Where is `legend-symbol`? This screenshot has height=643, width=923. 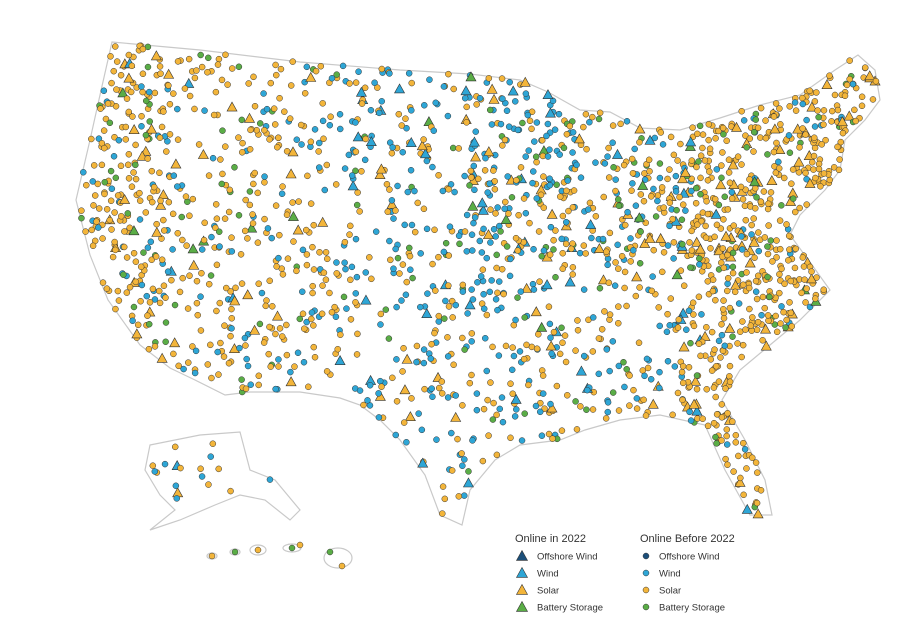 legend-symbol is located at coordinates (522, 606).